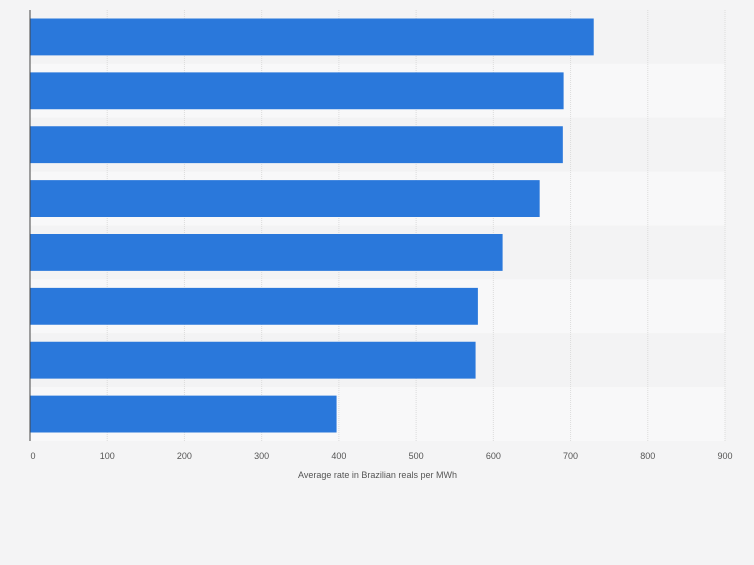 This screenshot has width=754, height=565. I want to click on x-tick-label: 400, so click(338, 456).